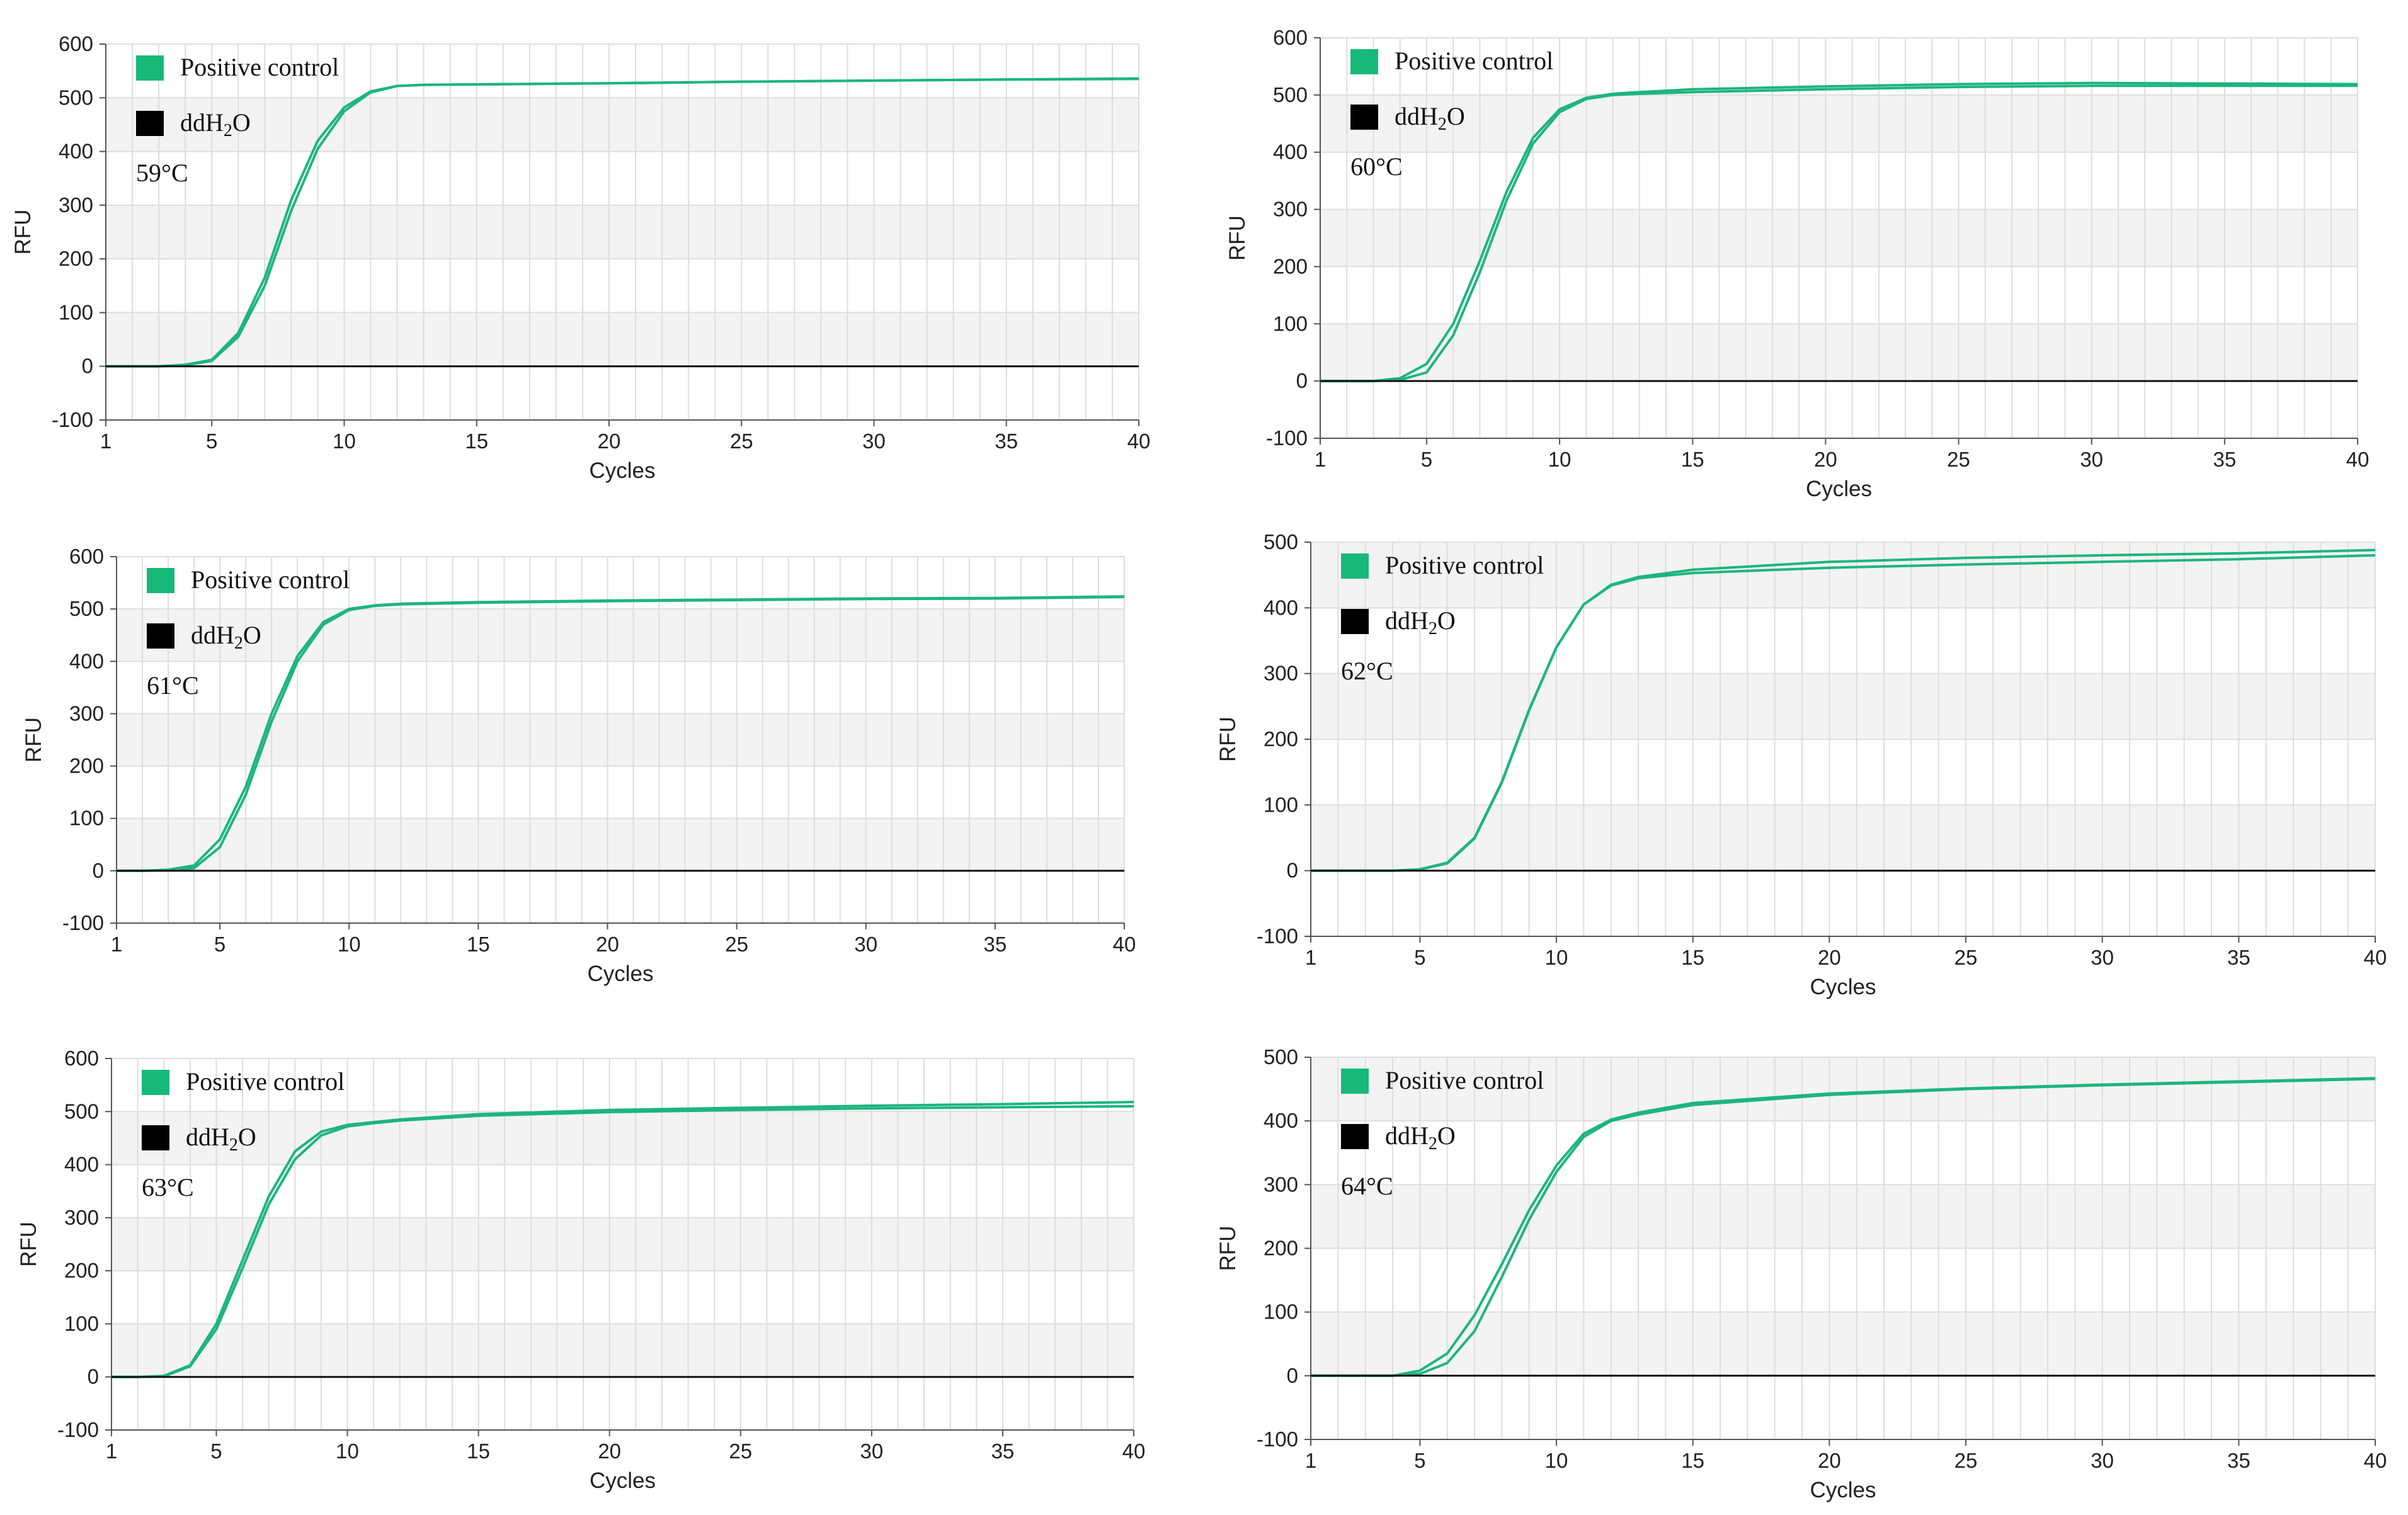 The image size is (2408, 1515). What do you see at coordinates (1367, 671) in the screenshot?
I see `annotation-temperature: 62°C` at bounding box center [1367, 671].